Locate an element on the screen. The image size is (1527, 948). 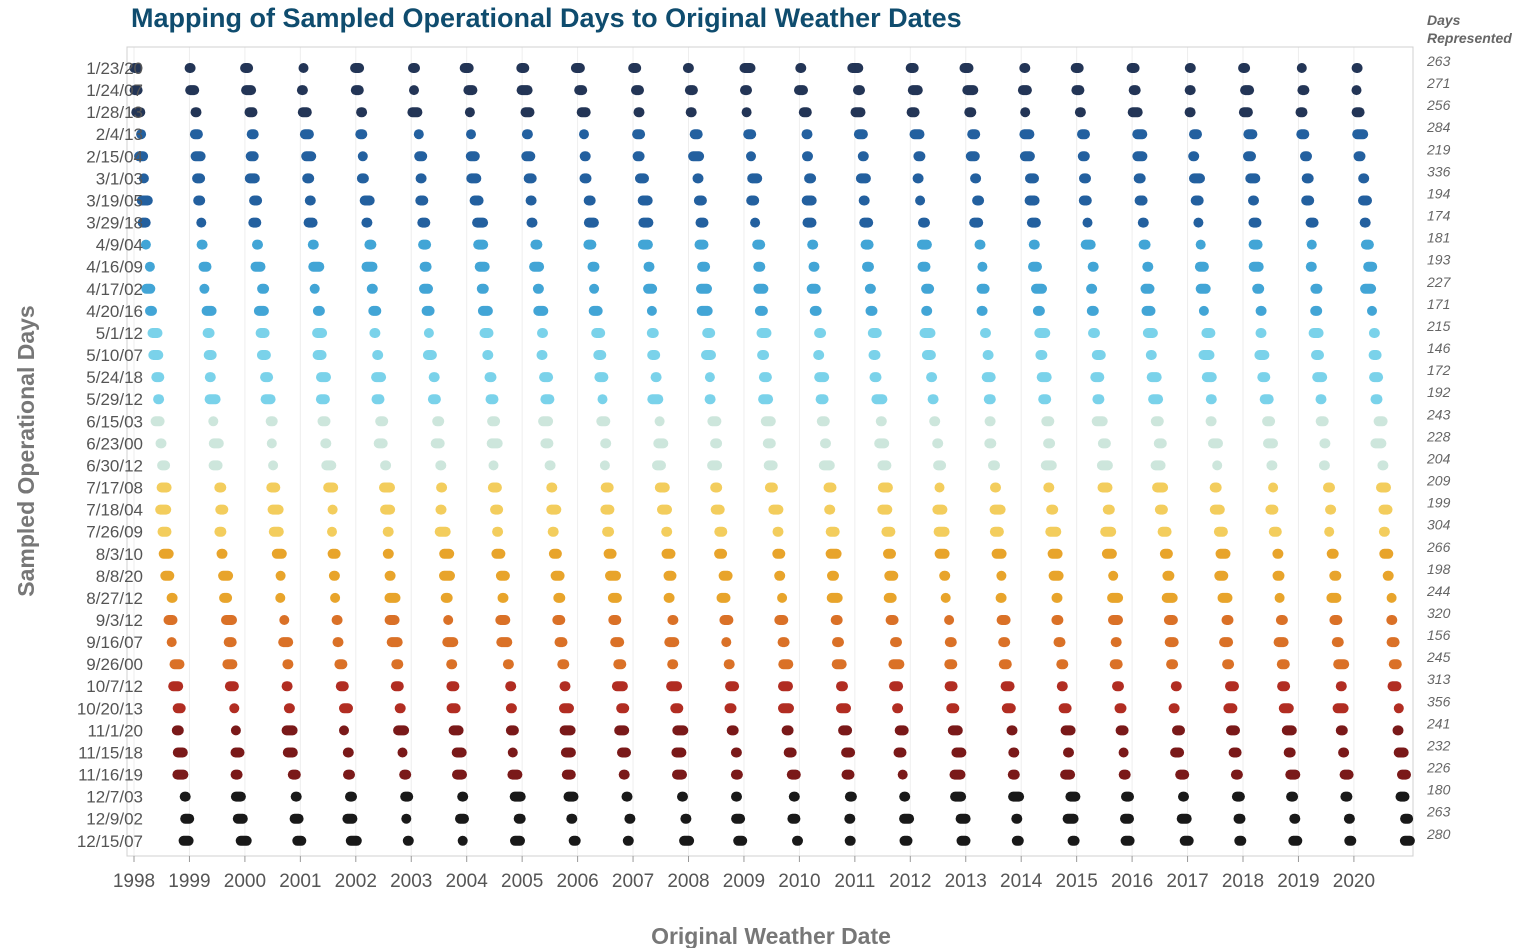
y-tick-label: 6/23/00 is located at coordinates (114, 443).